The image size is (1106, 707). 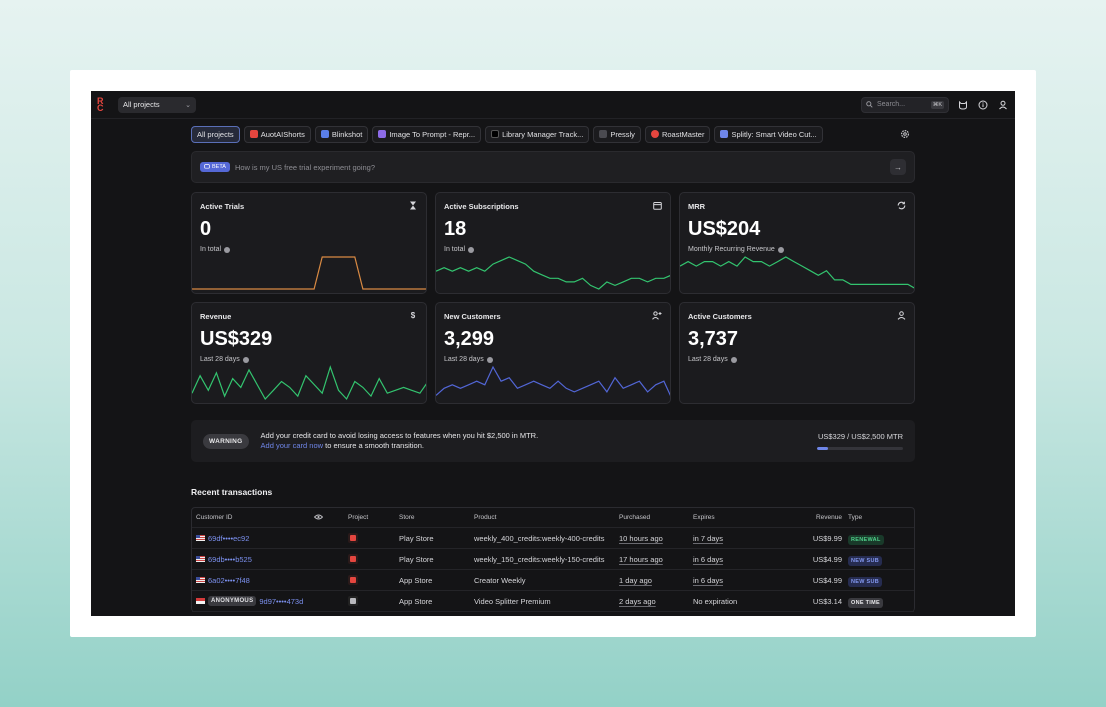 I want to click on card-subtitle-text: In total, so click(x=455, y=249).